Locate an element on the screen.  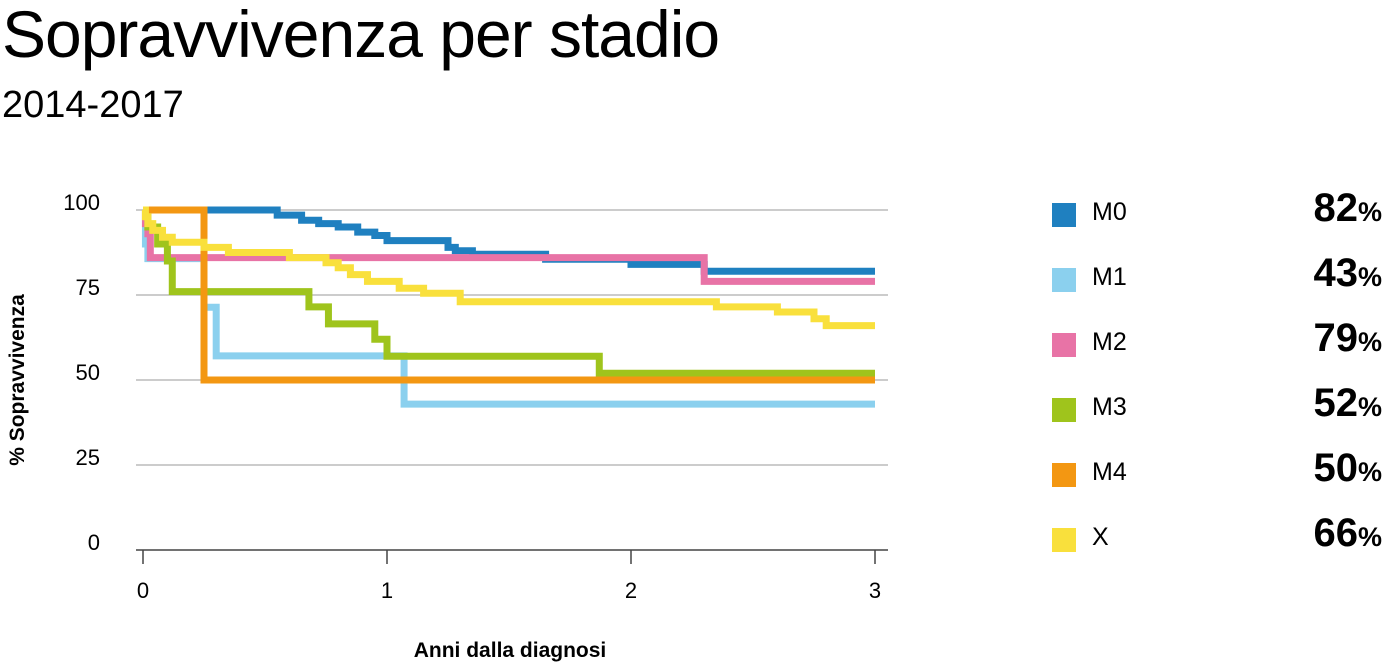
x-tick-label: 1 is located at coordinates (387, 590).